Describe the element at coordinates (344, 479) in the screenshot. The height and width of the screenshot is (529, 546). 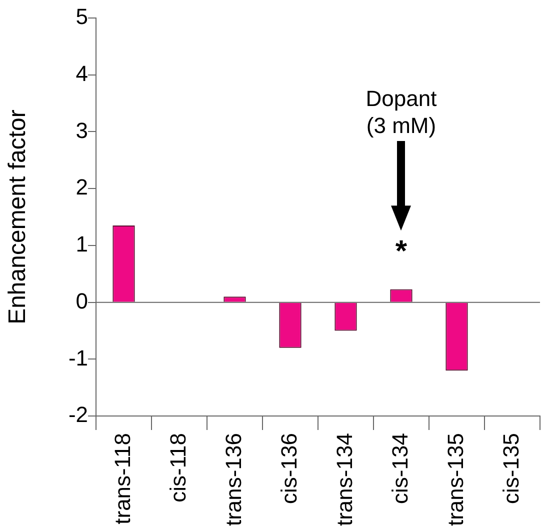
I see `x-tick-label: trans-134` at that location.